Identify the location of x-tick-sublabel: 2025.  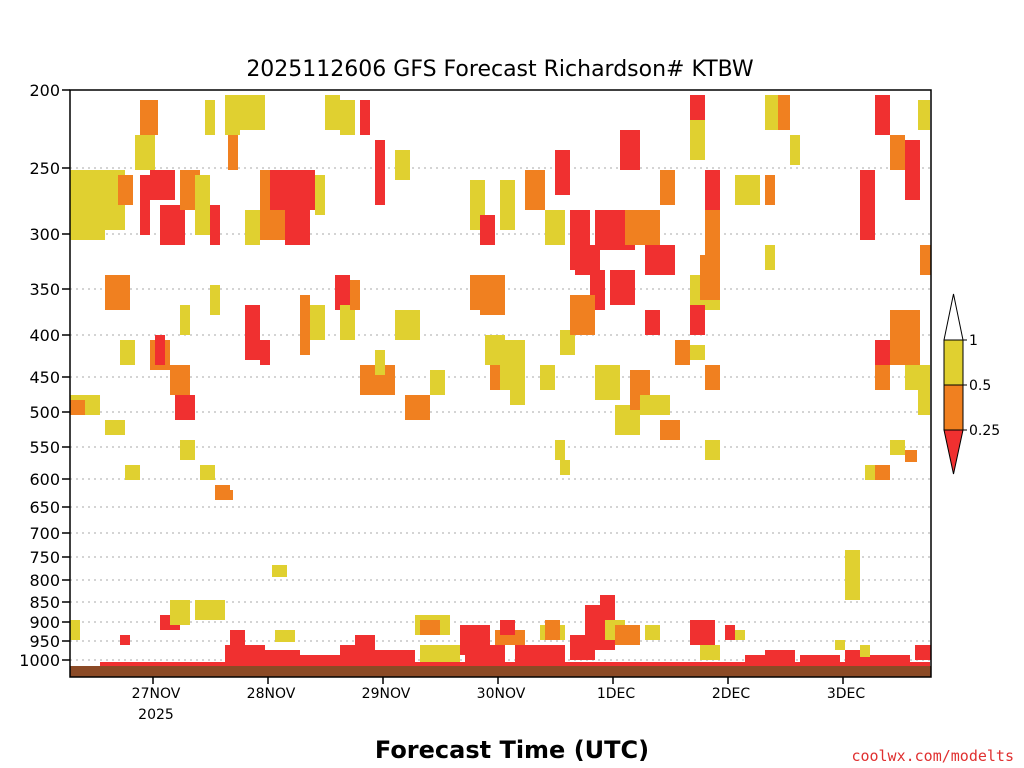
(156, 715).